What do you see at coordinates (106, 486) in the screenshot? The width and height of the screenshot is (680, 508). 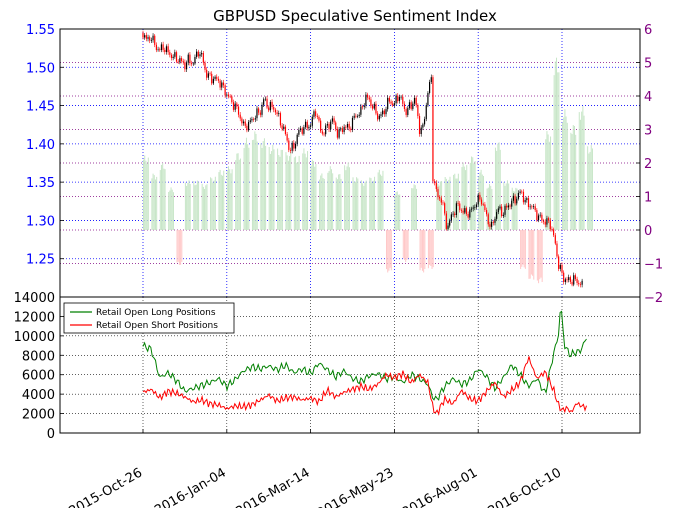 I see `date-tick-label: 2015-Oct-26` at bounding box center [106, 486].